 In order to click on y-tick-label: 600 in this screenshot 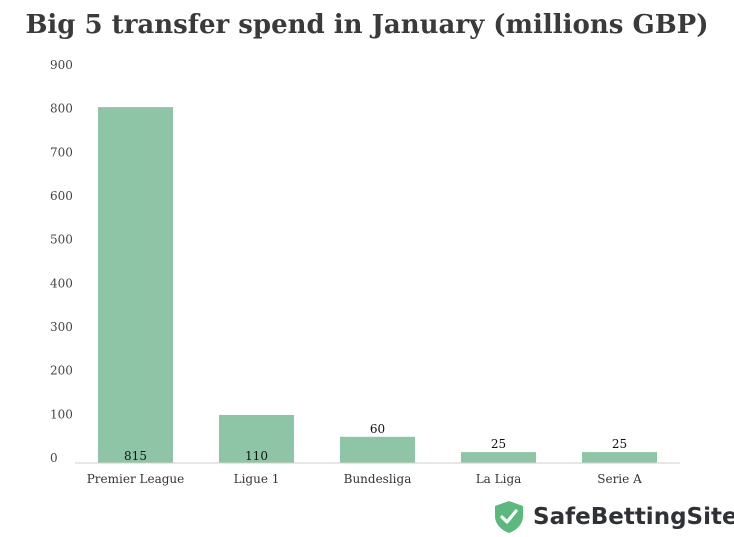, I will do `click(61, 196)`.